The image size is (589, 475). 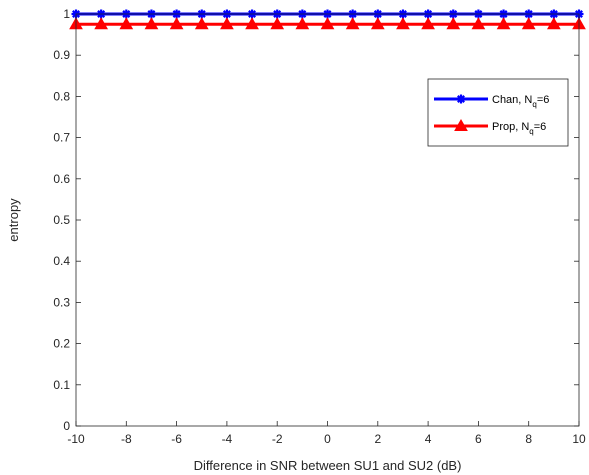 What do you see at coordinates (66, 426) in the screenshot?
I see `y-tick-label: 0` at bounding box center [66, 426].